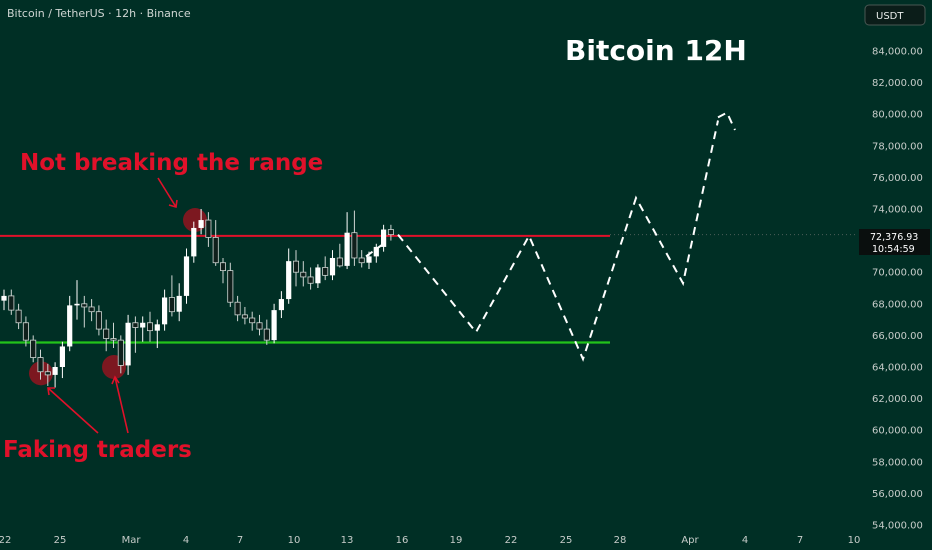 This screenshot has height=550, width=932. What do you see at coordinates (897, 526) in the screenshot?
I see `y-tick-label: 54,000.00` at bounding box center [897, 526].